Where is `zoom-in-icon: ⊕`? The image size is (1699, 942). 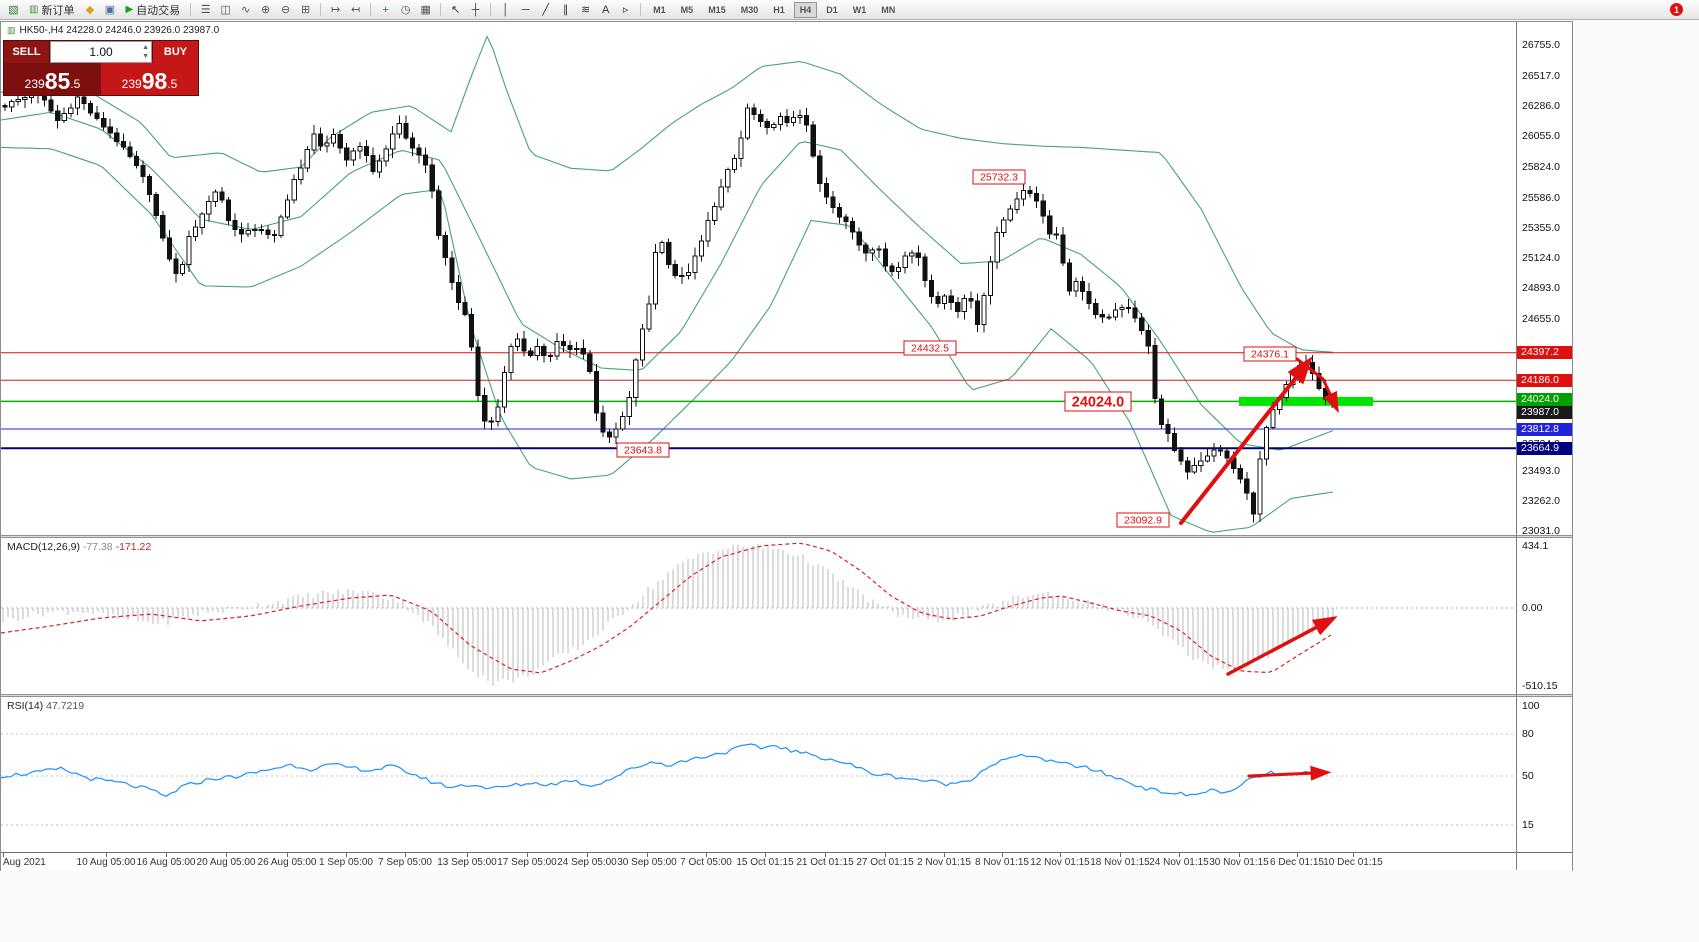 zoom-in-icon: ⊕ is located at coordinates (266, 10).